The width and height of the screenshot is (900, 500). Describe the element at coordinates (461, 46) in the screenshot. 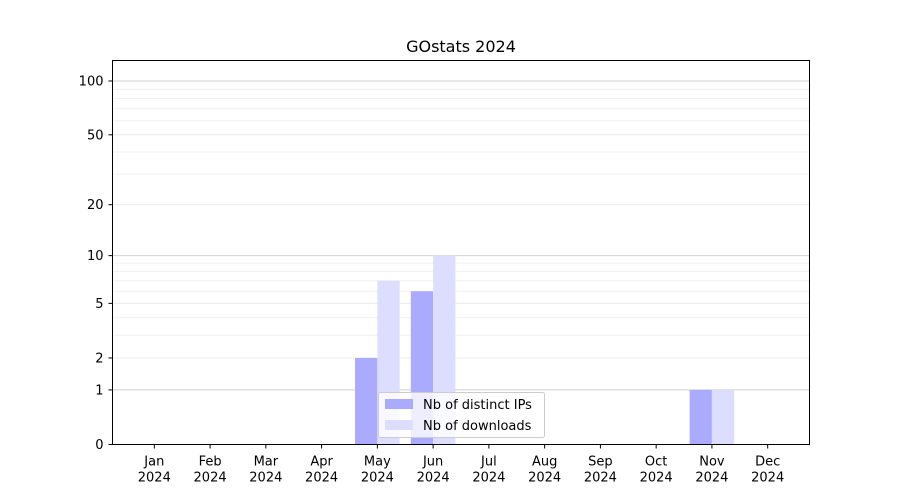

I see `chart-title: GOstats 2024` at that location.